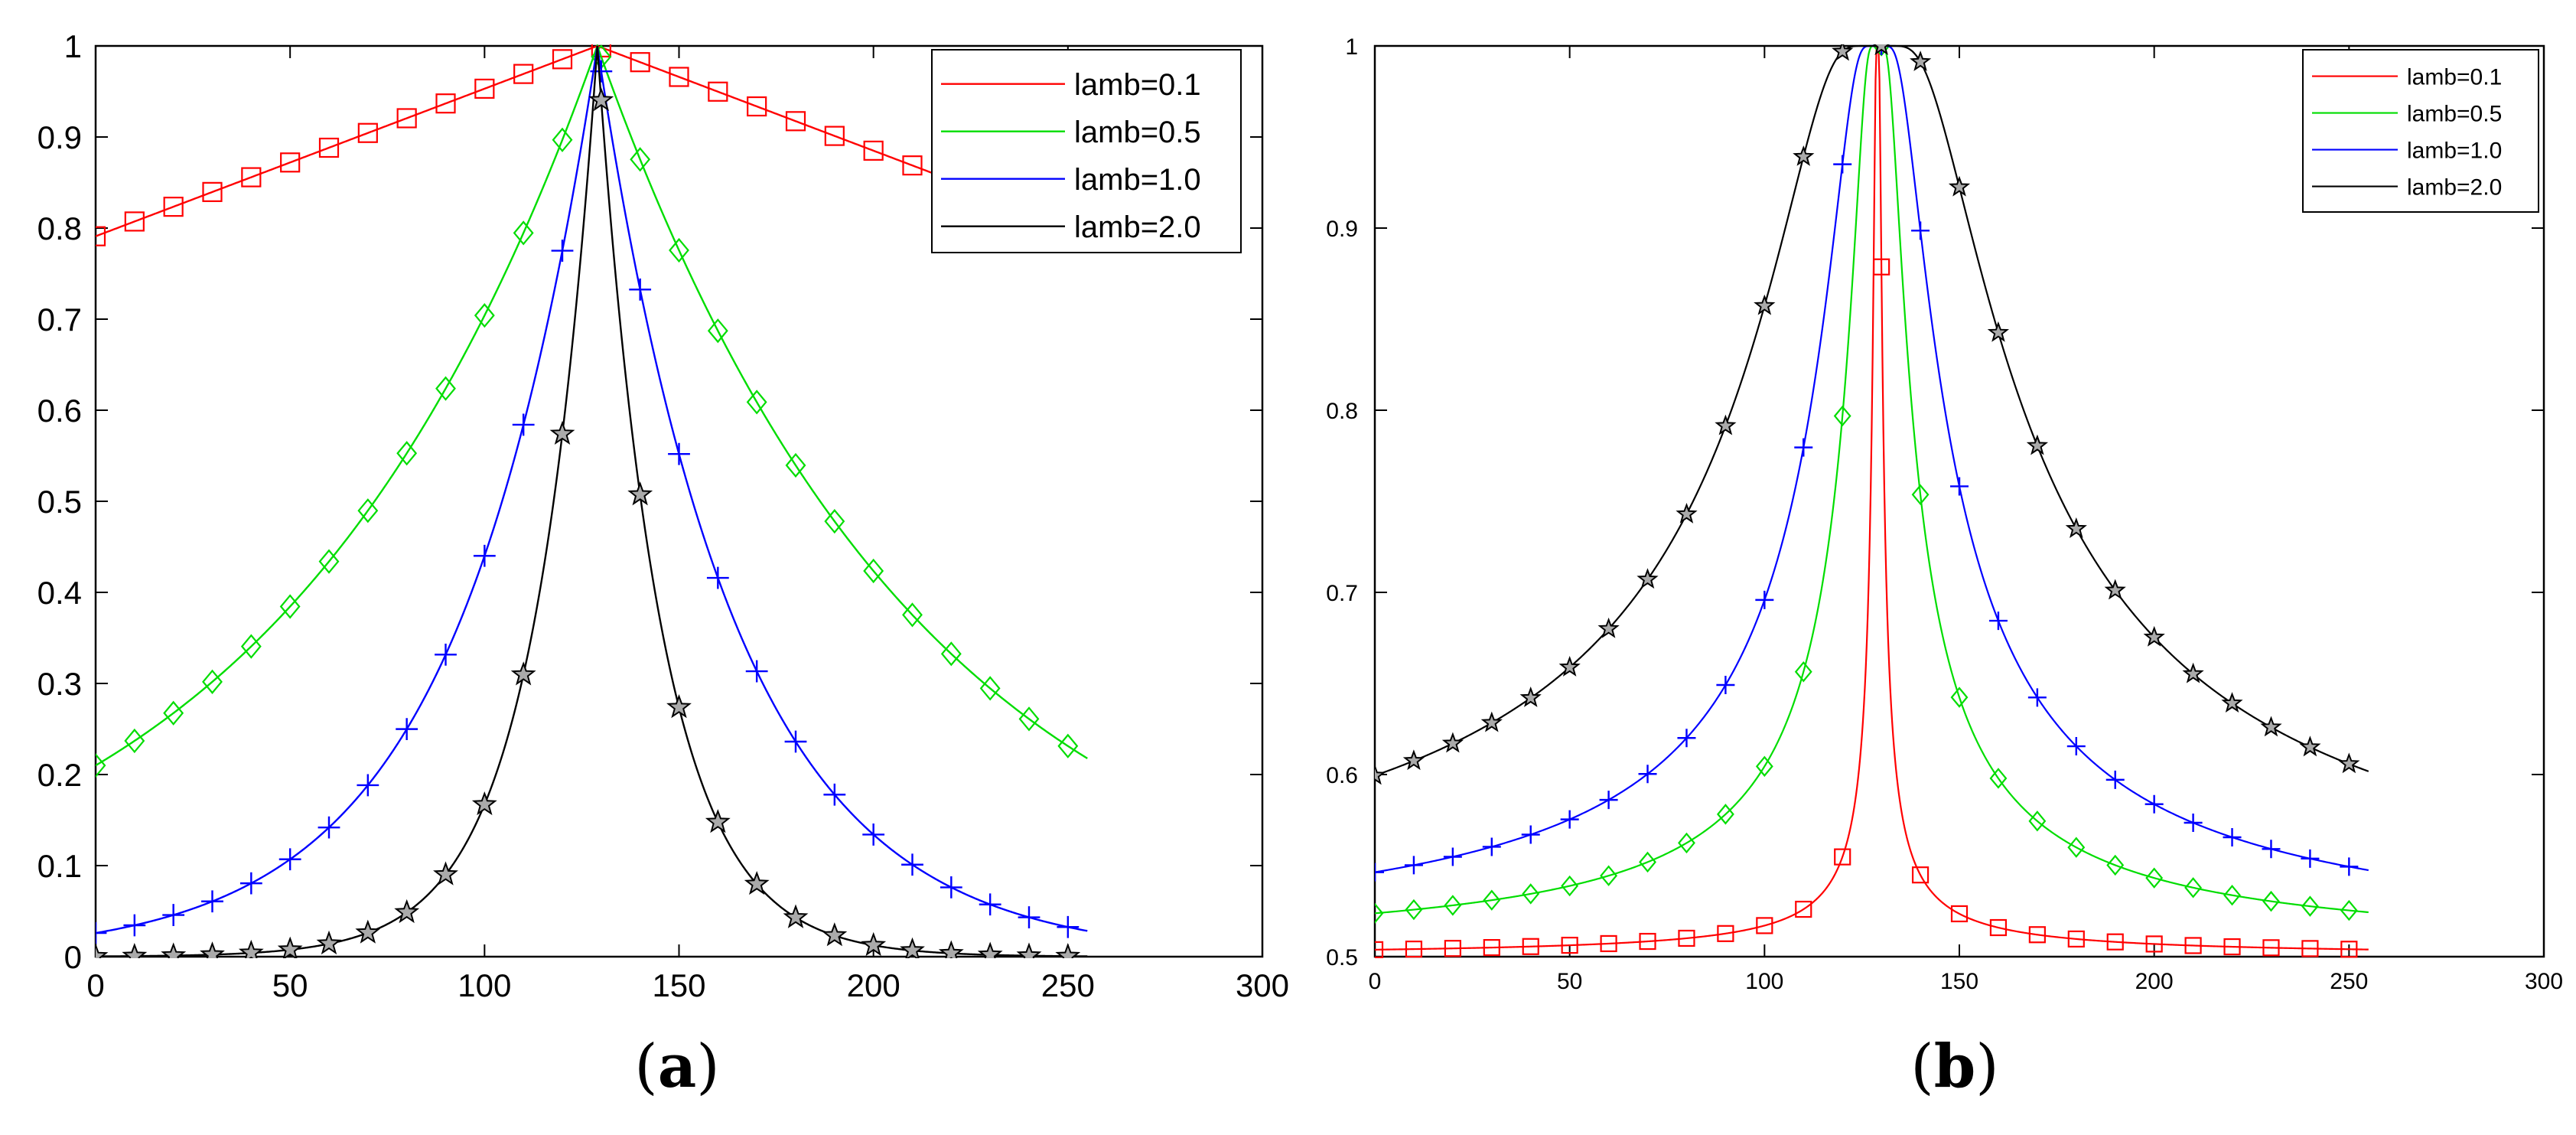 This screenshot has width=2576, height=1135. I want to click on y-tick-label: 0.7, so click(60, 320).